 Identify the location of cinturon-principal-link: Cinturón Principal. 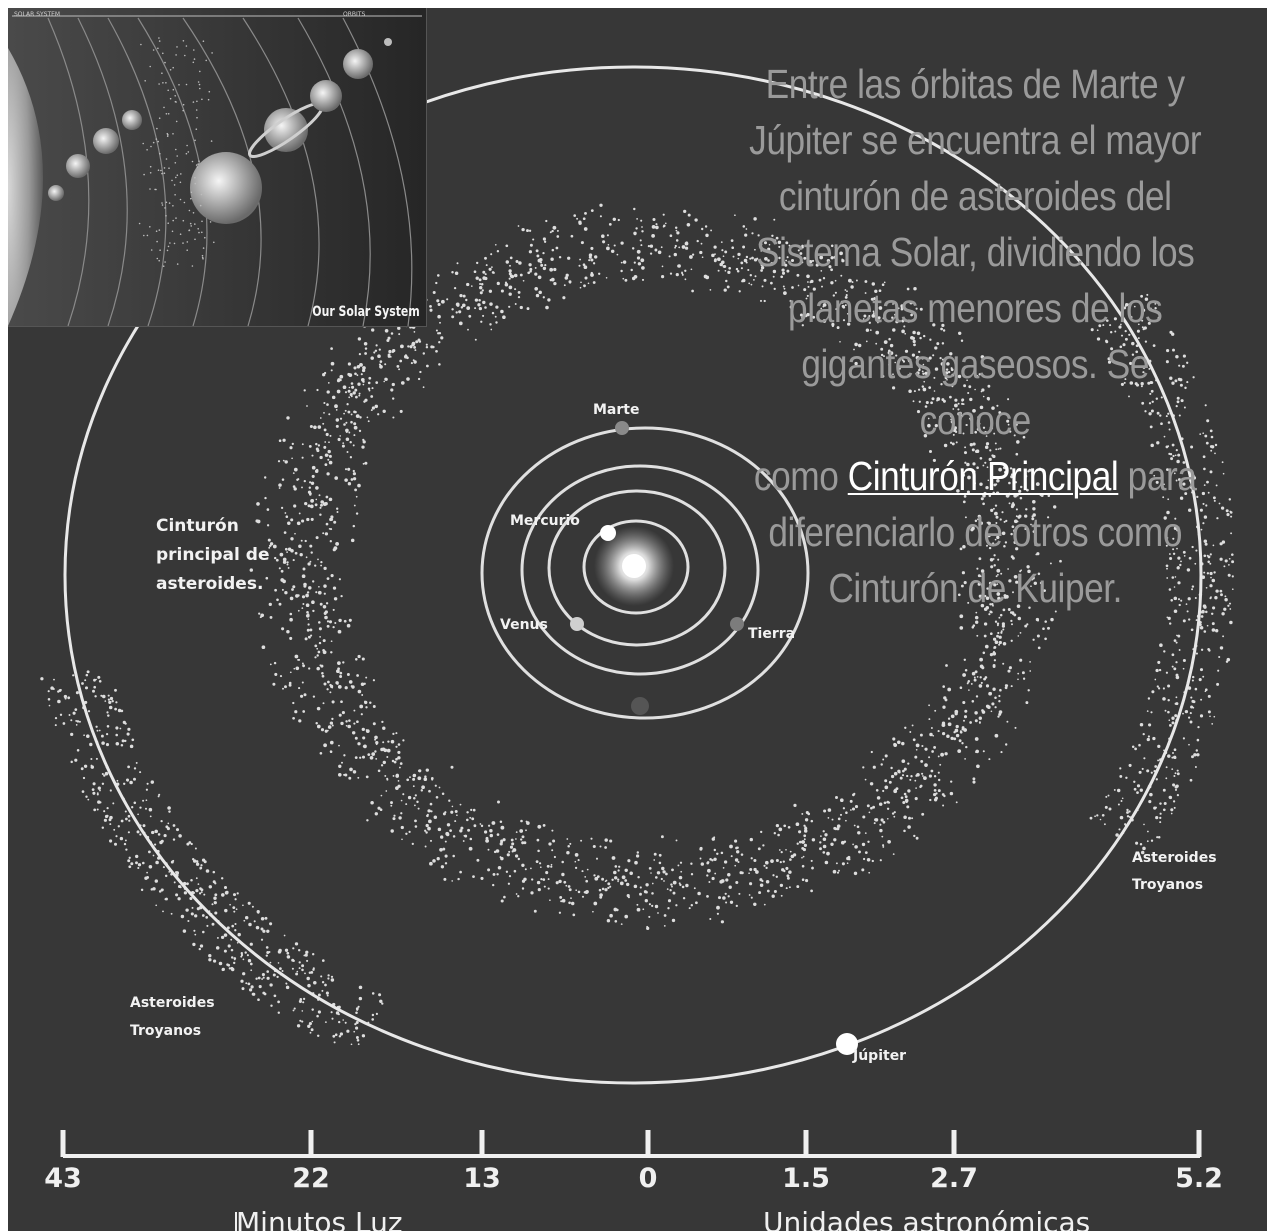
(983, 476).